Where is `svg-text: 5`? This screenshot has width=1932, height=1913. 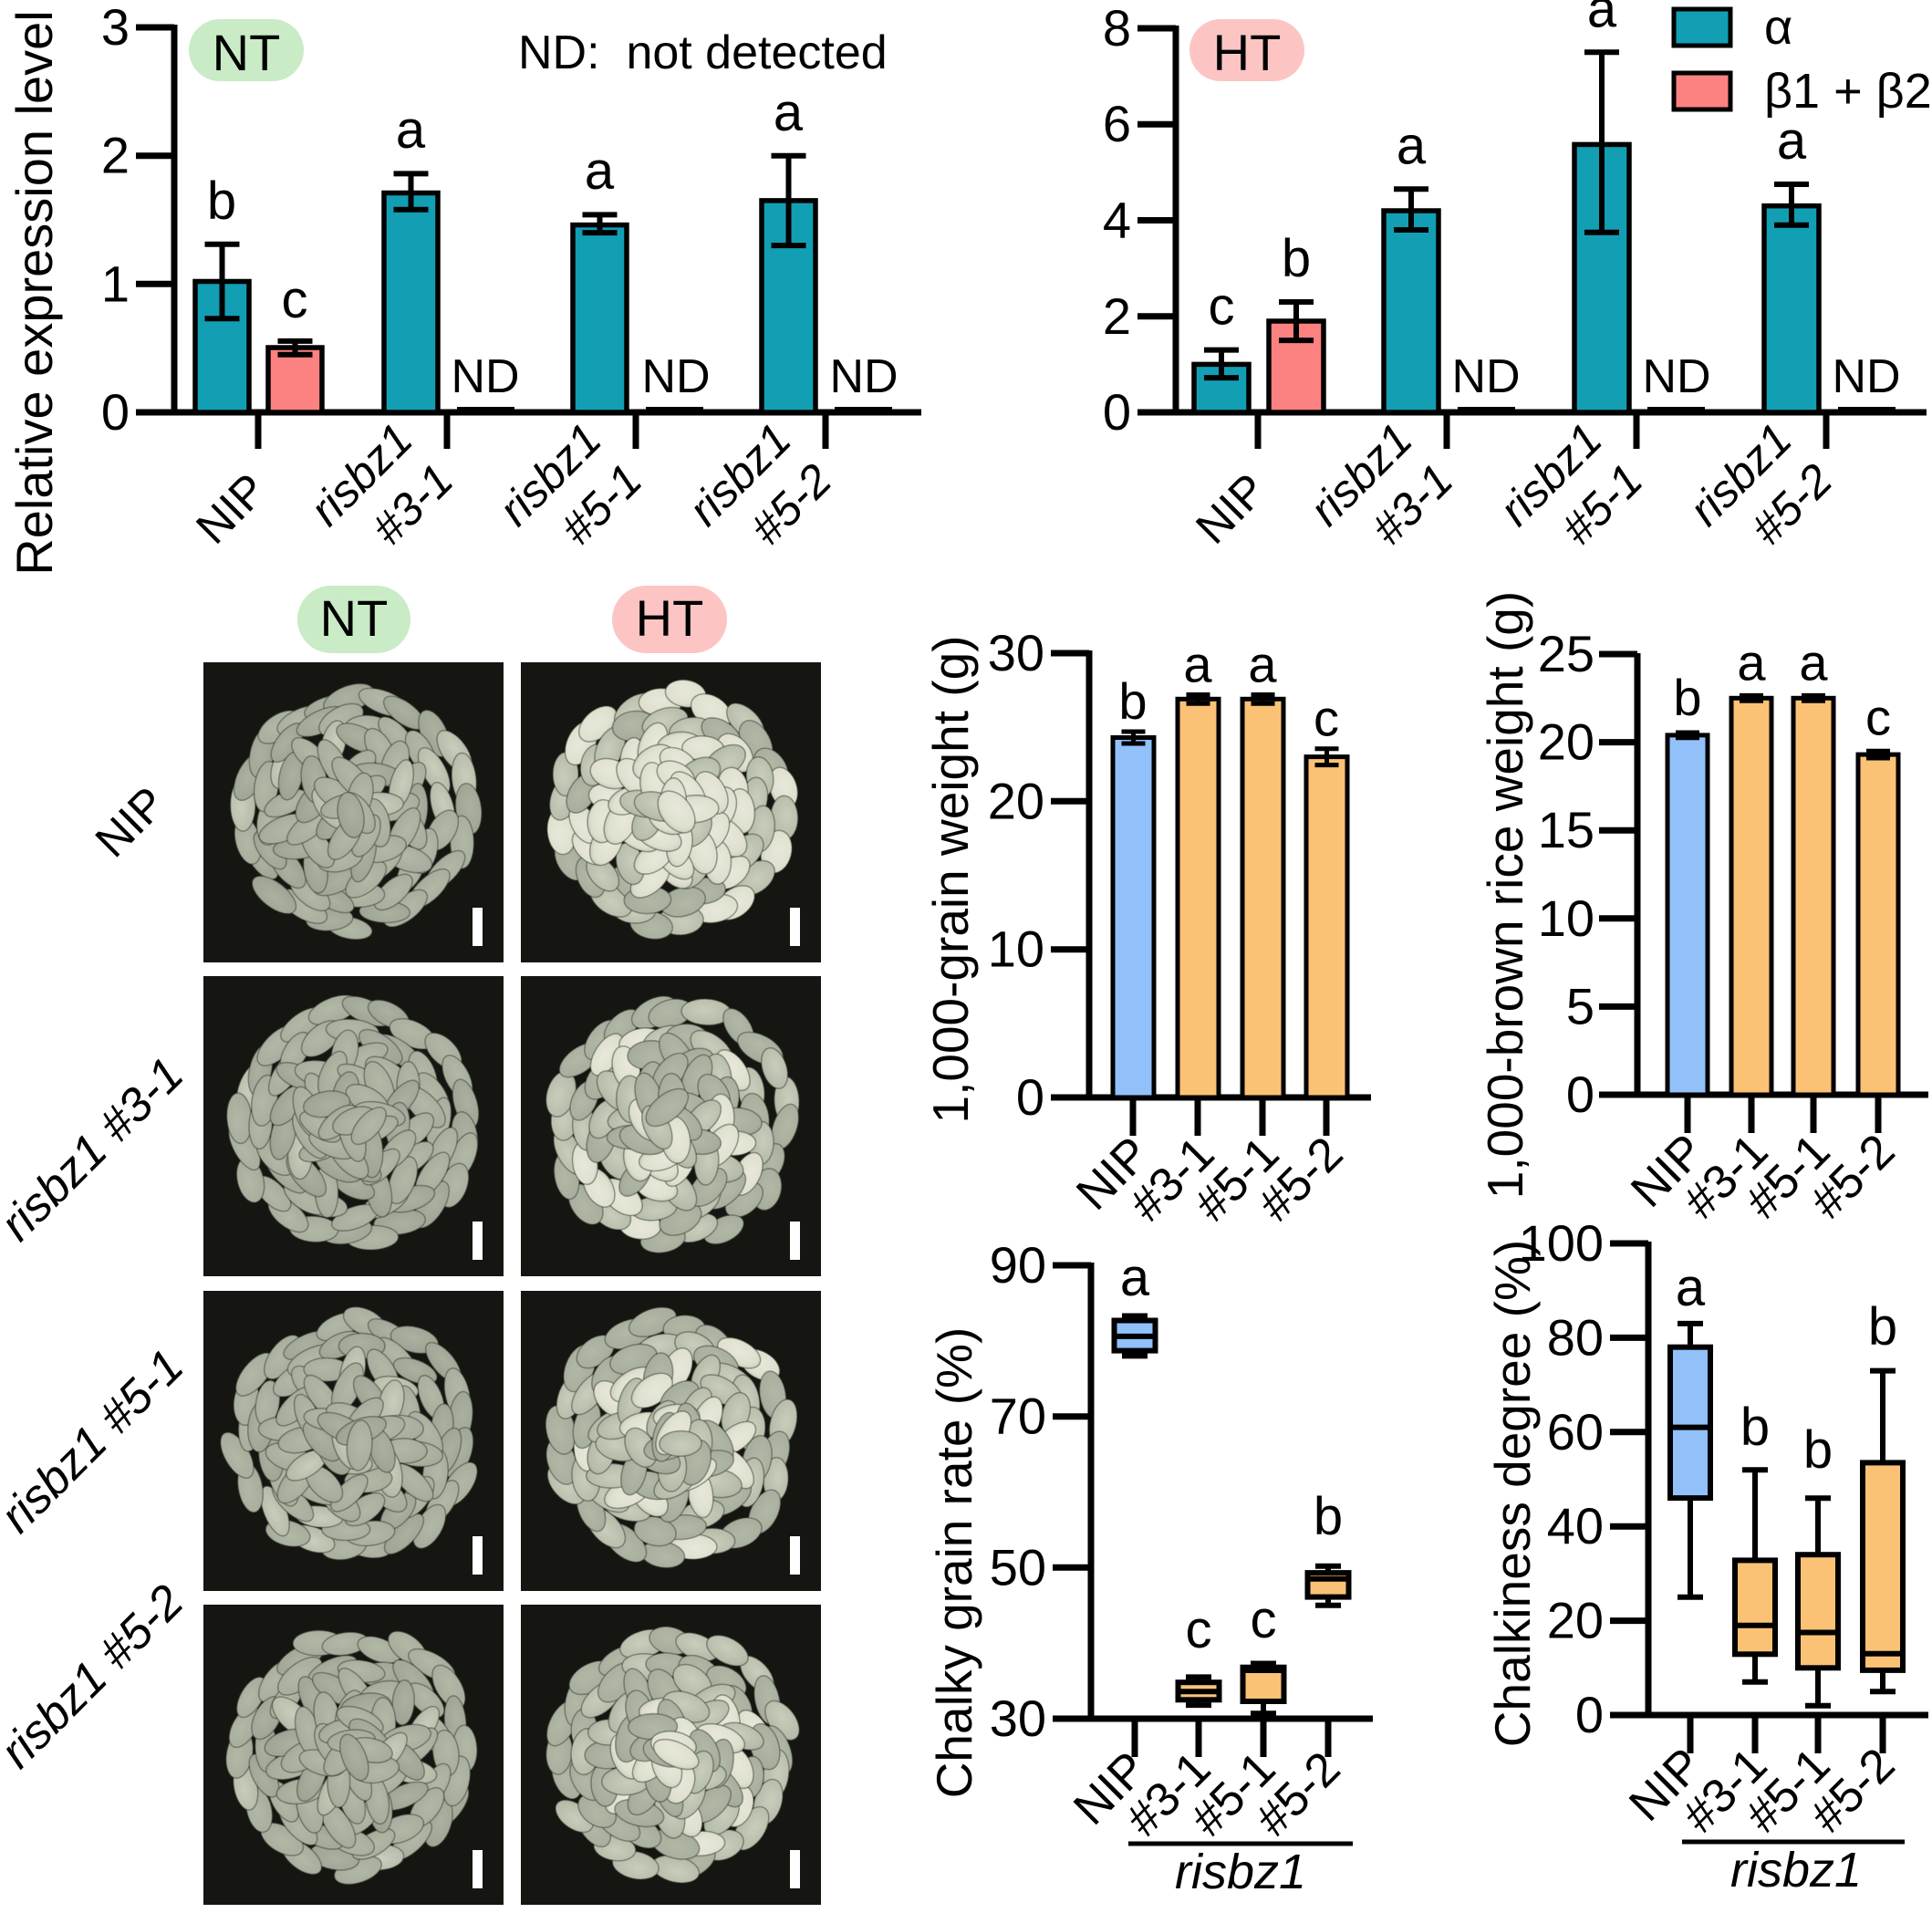
svg-text: 5 is located at coordinates (1580, 1006).